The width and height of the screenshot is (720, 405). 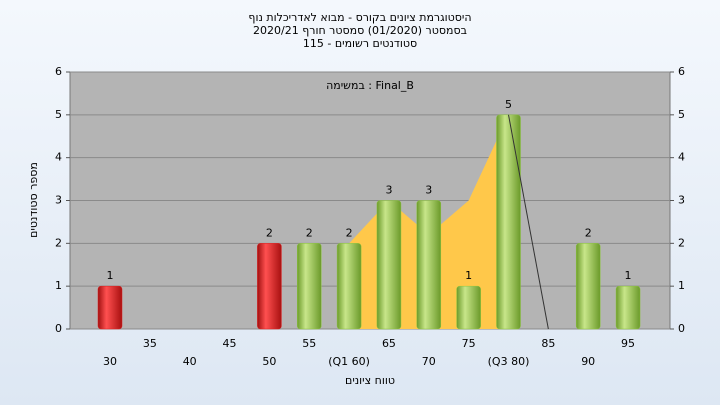 I want to click on x-tick-label: 30, so click(x=110, y=361).